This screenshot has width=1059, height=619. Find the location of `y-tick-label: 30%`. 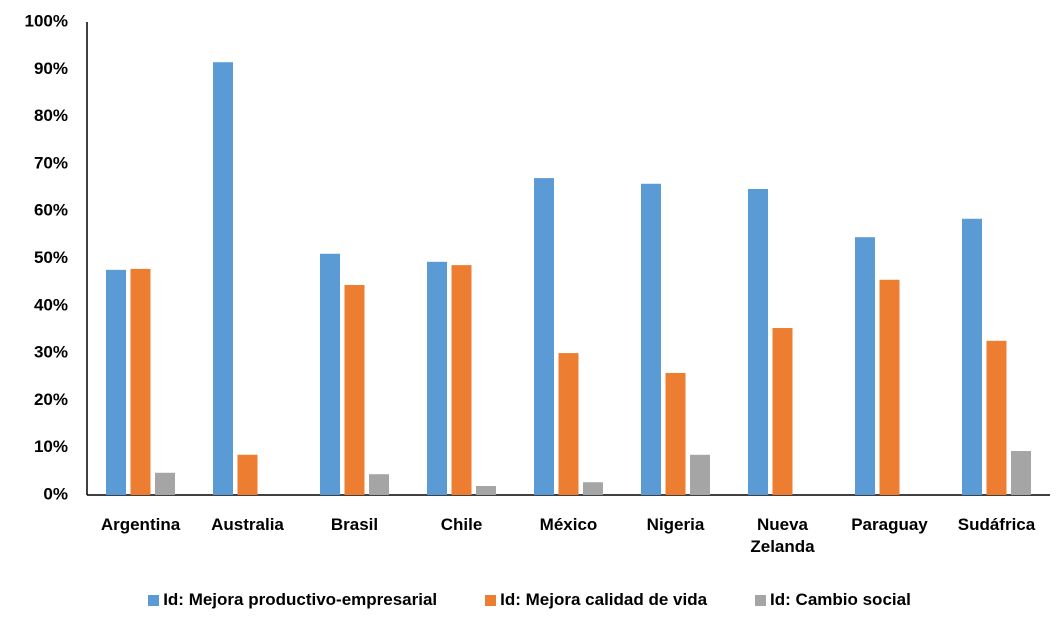

y-tick-label: 30% is located at coordinates (51, 352).